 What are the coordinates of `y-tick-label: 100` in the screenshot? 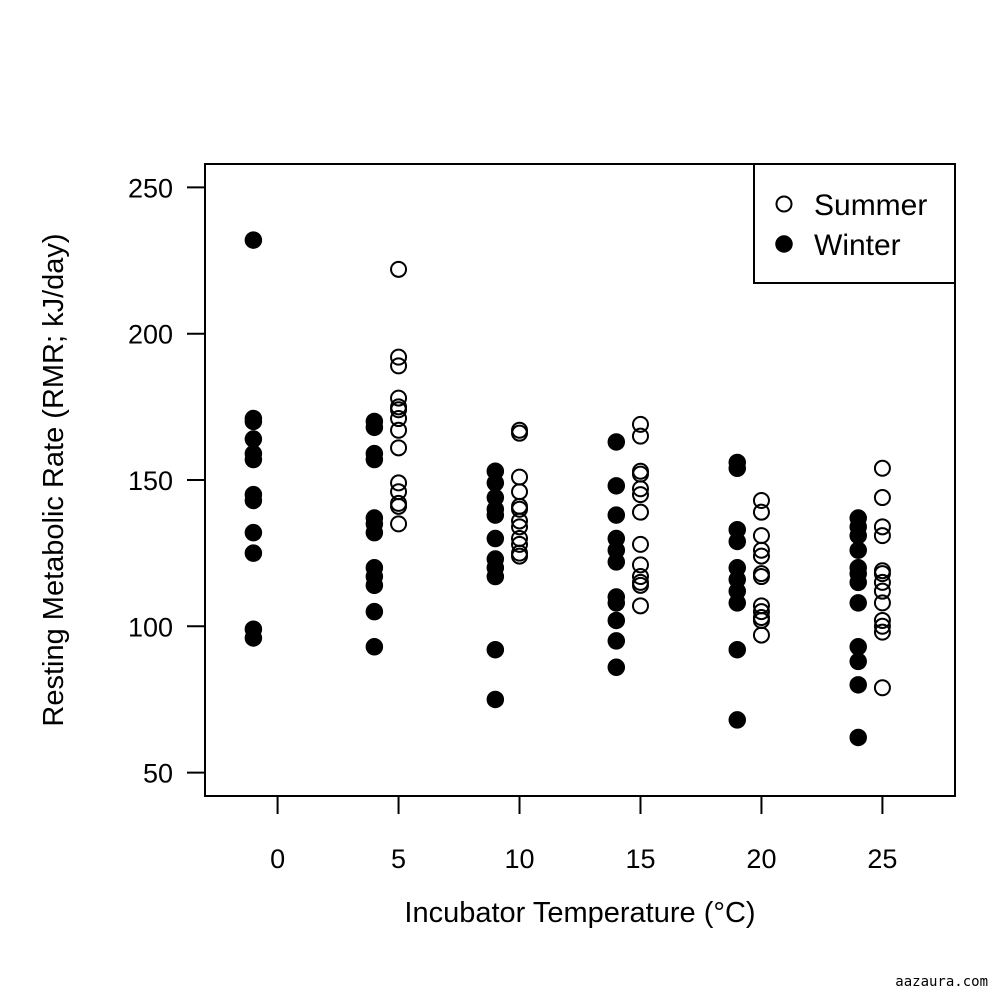 It's located at (150, 627).